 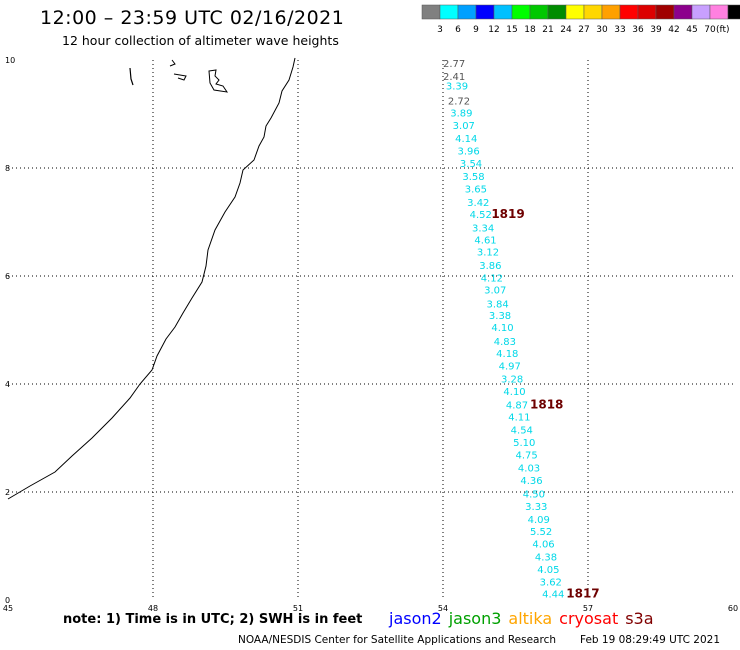 What do you see at coordinates (512, 379) in the screenshot?
I see `wave-height-label: 3.28` at bounding box center [512, 379].